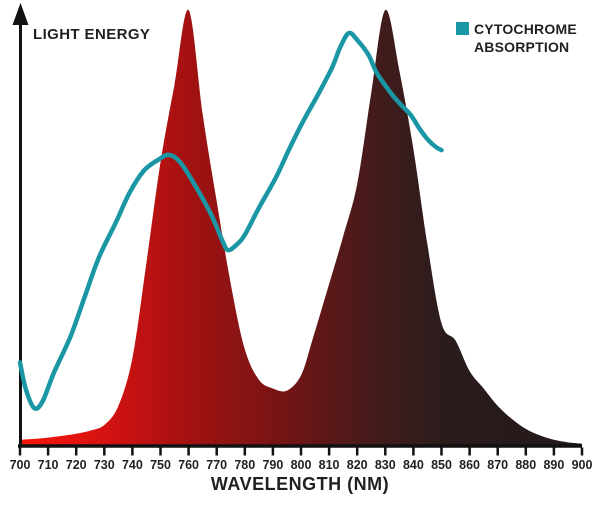 Image resolution: width=600 pixels, height=506 pixels. What do you see at coordinates (469, 465) in the screenshot?
I see `x-tick-label: 860` at bounding box center [469, 465].